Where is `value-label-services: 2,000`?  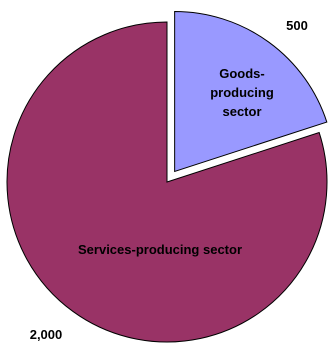 value-label-services: 2,000 is located at coordinates (46, 334).